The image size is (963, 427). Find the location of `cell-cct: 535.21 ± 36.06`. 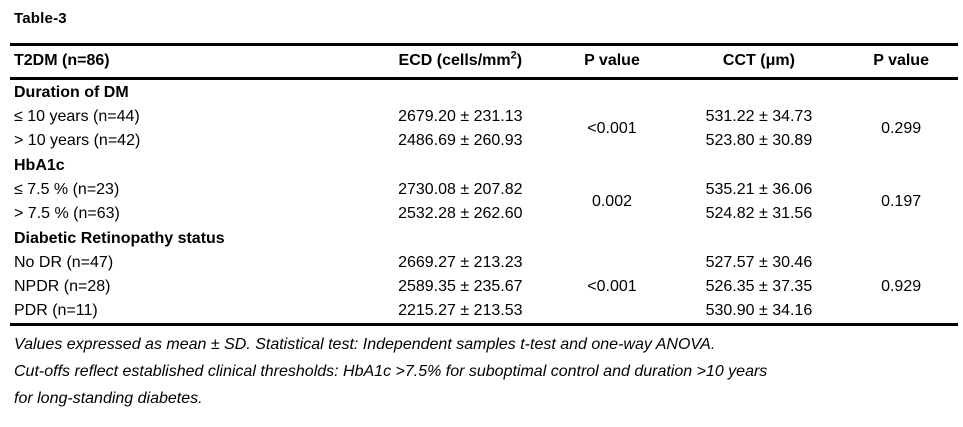

cell-cct: 535.21 ± 36.06 is located at coordinates (759, 189).